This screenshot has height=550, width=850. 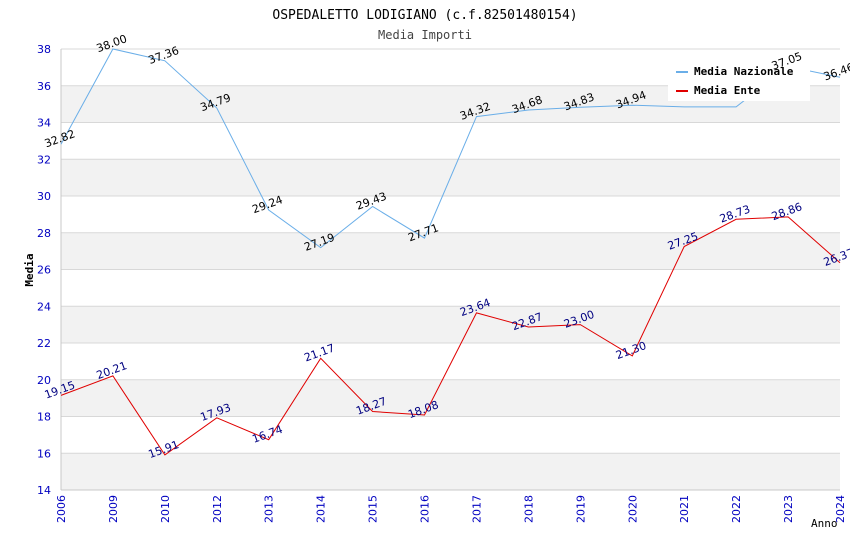 What do you see at coordinates (735, 214) in the screenshot?
I see `data-label: 28.73` at bounding box center [735, 214].